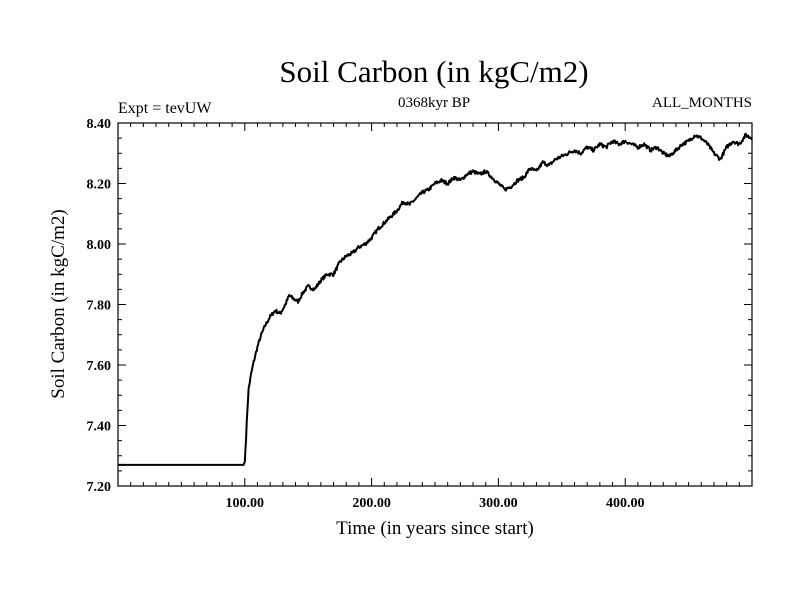  Describe the element at coordinates (99, 306) in the screenshot. I see `y-tick-label: 7.80` at that location.